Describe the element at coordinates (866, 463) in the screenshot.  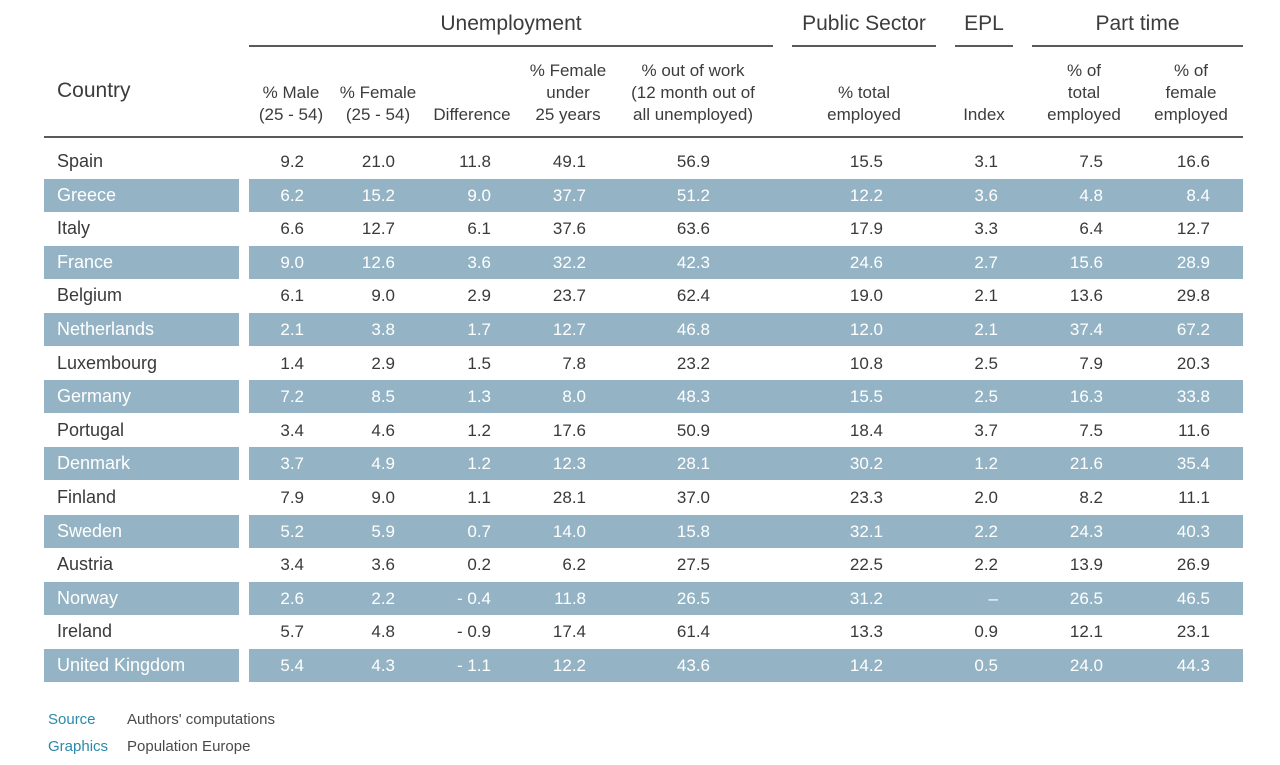
I see `cell-public-total: 30.2` at that location.